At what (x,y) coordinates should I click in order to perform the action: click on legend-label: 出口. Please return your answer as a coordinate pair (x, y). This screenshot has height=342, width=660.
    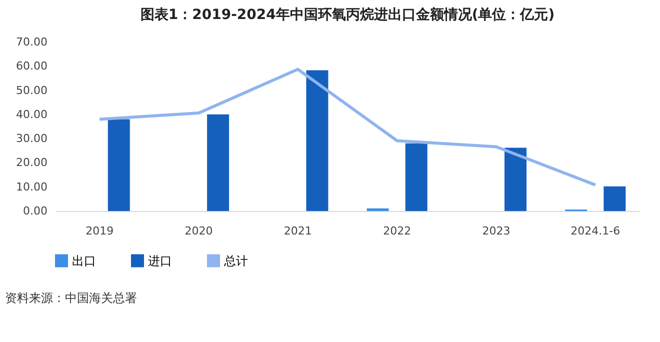
    Looking at the image, I should click on (84, 261).